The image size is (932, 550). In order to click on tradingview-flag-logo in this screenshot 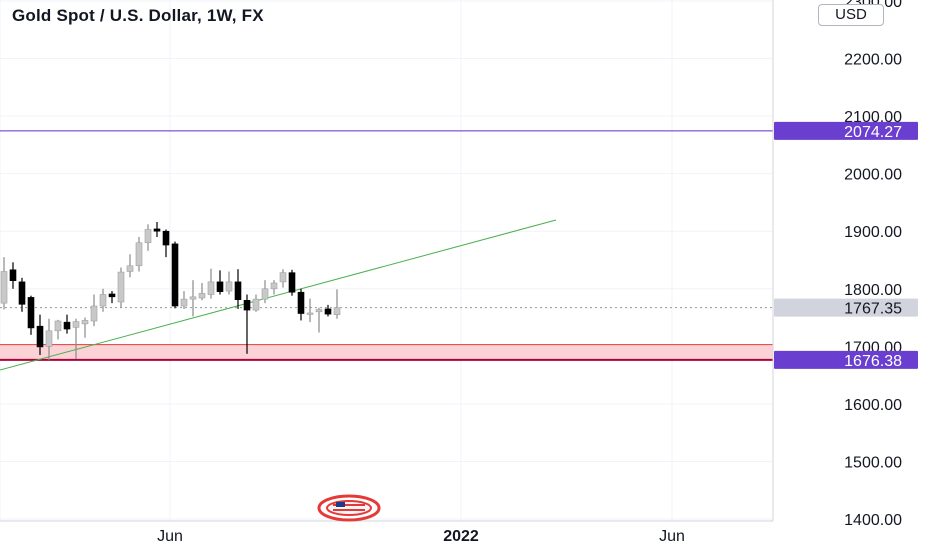, I will do `click(349, 508)`.